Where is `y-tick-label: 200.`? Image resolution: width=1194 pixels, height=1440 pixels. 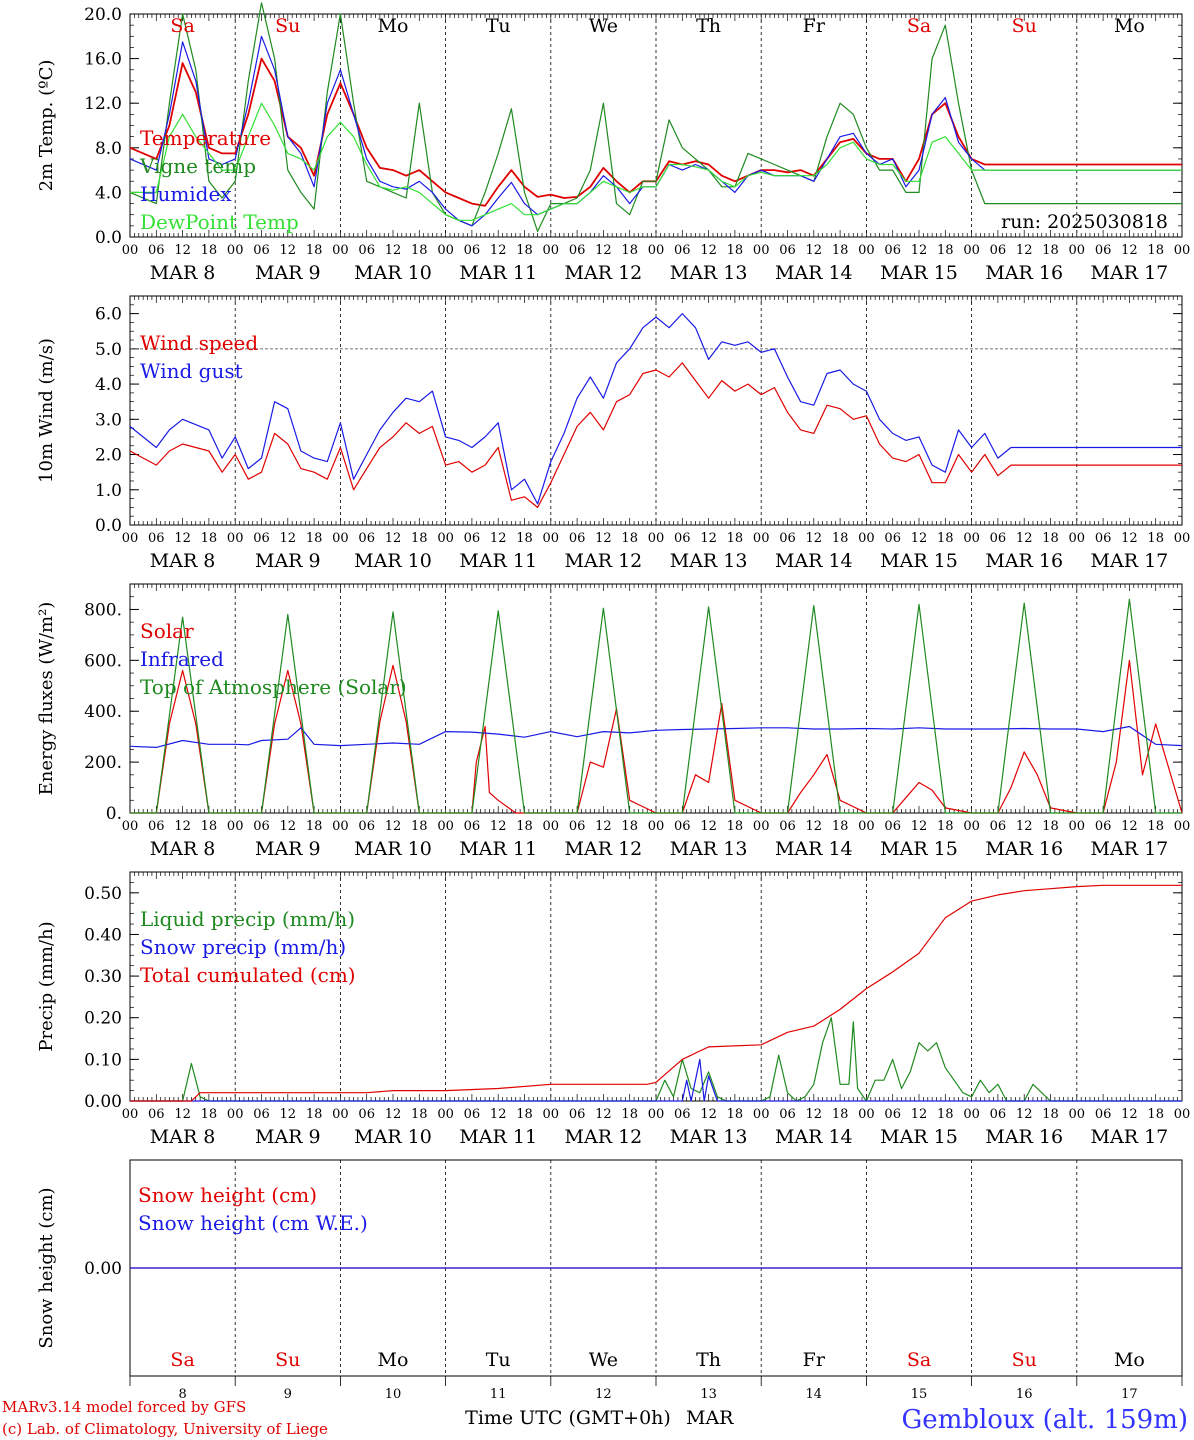 y-tick-label: 200. is located at coordinates (103, 763).